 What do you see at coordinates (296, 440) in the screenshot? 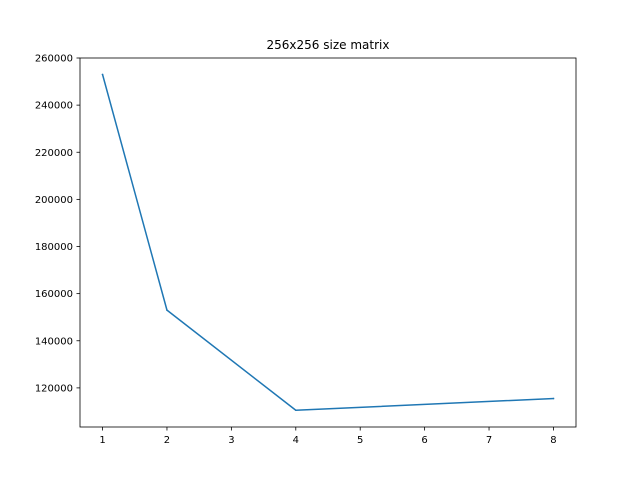
I see `x-tick-label: 4` at bounding box center [296, 440].